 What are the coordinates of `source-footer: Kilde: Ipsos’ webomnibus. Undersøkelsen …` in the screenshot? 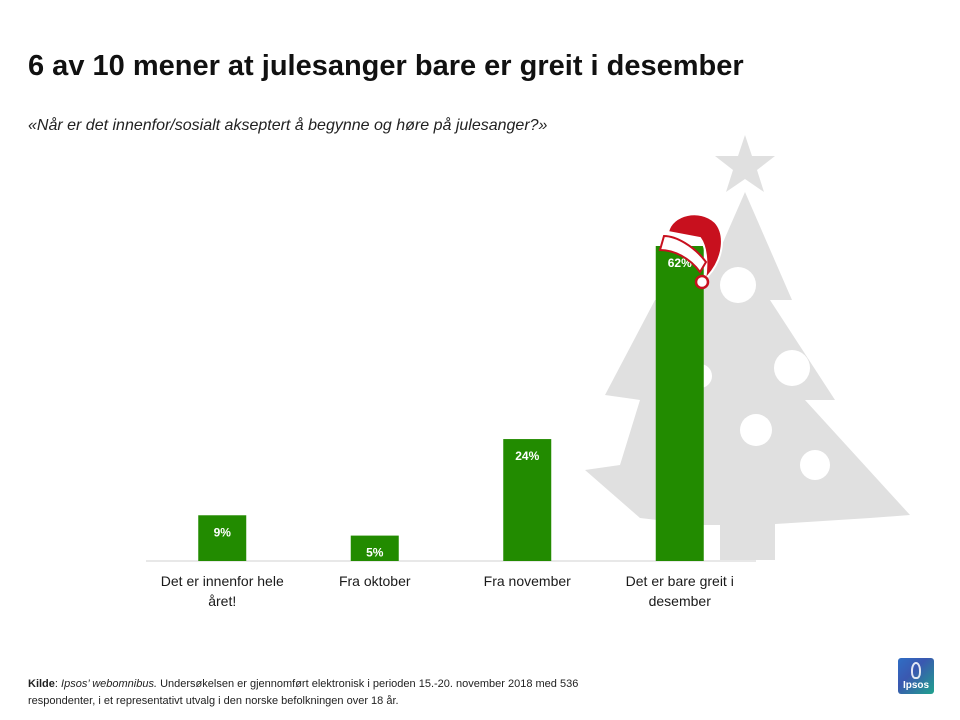 It's located at (348, 693).